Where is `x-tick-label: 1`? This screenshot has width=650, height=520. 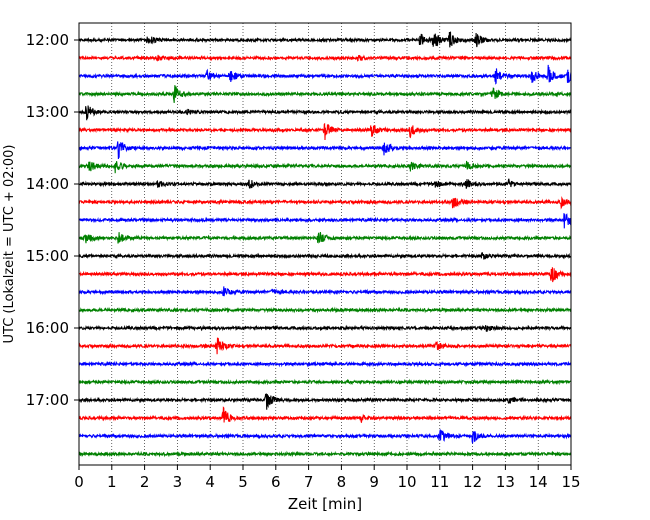 x-tick-label: 1 is located at coordinates (112, 482).